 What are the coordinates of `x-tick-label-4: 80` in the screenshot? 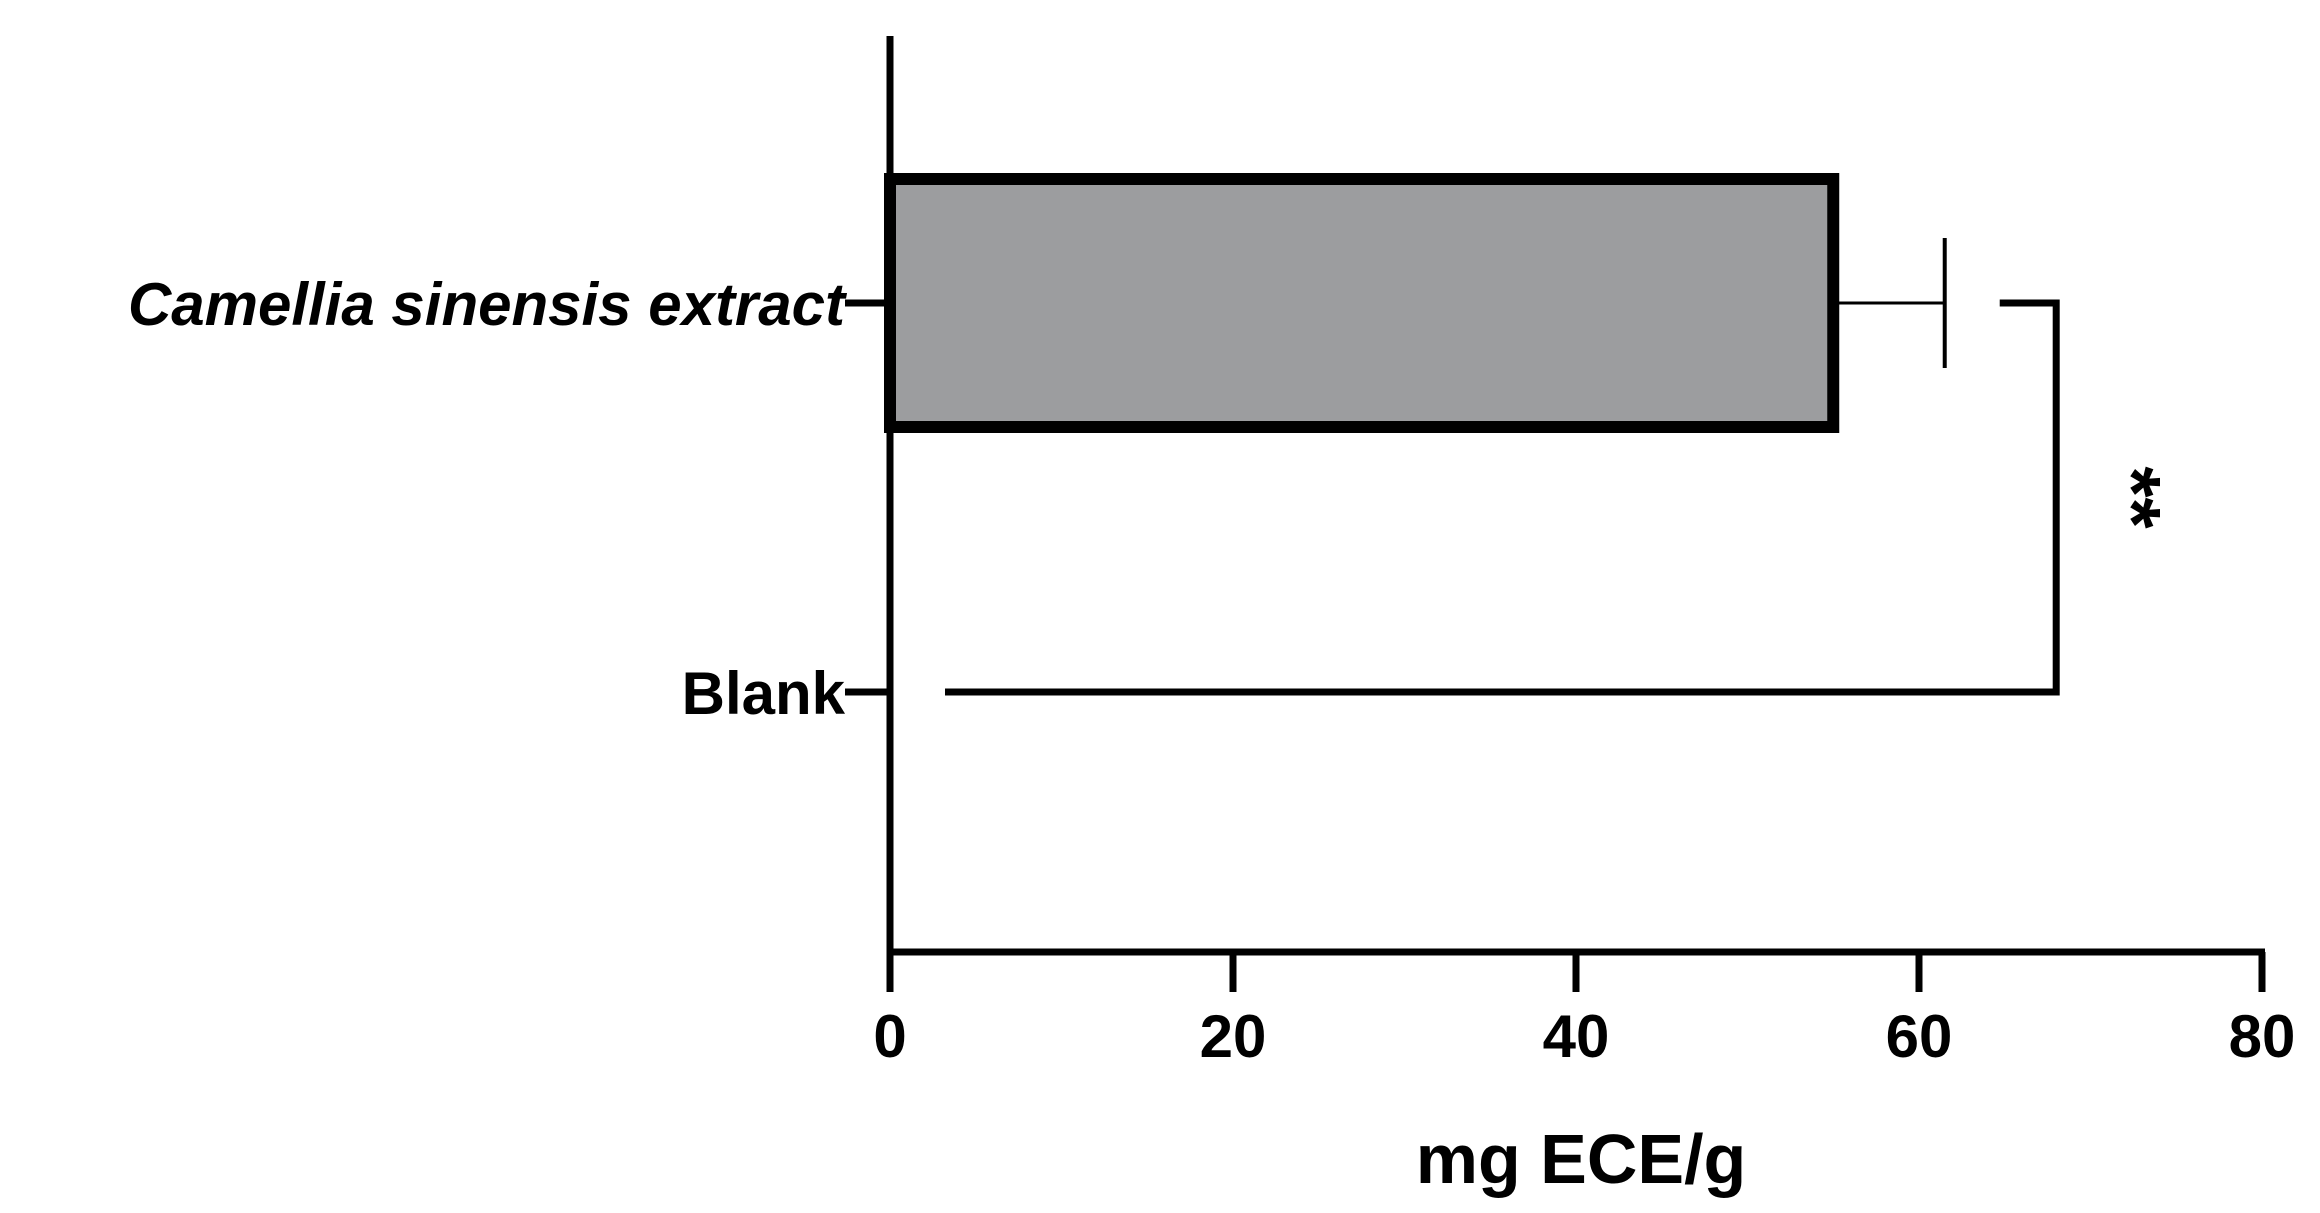 It's located at (2262, 1036).